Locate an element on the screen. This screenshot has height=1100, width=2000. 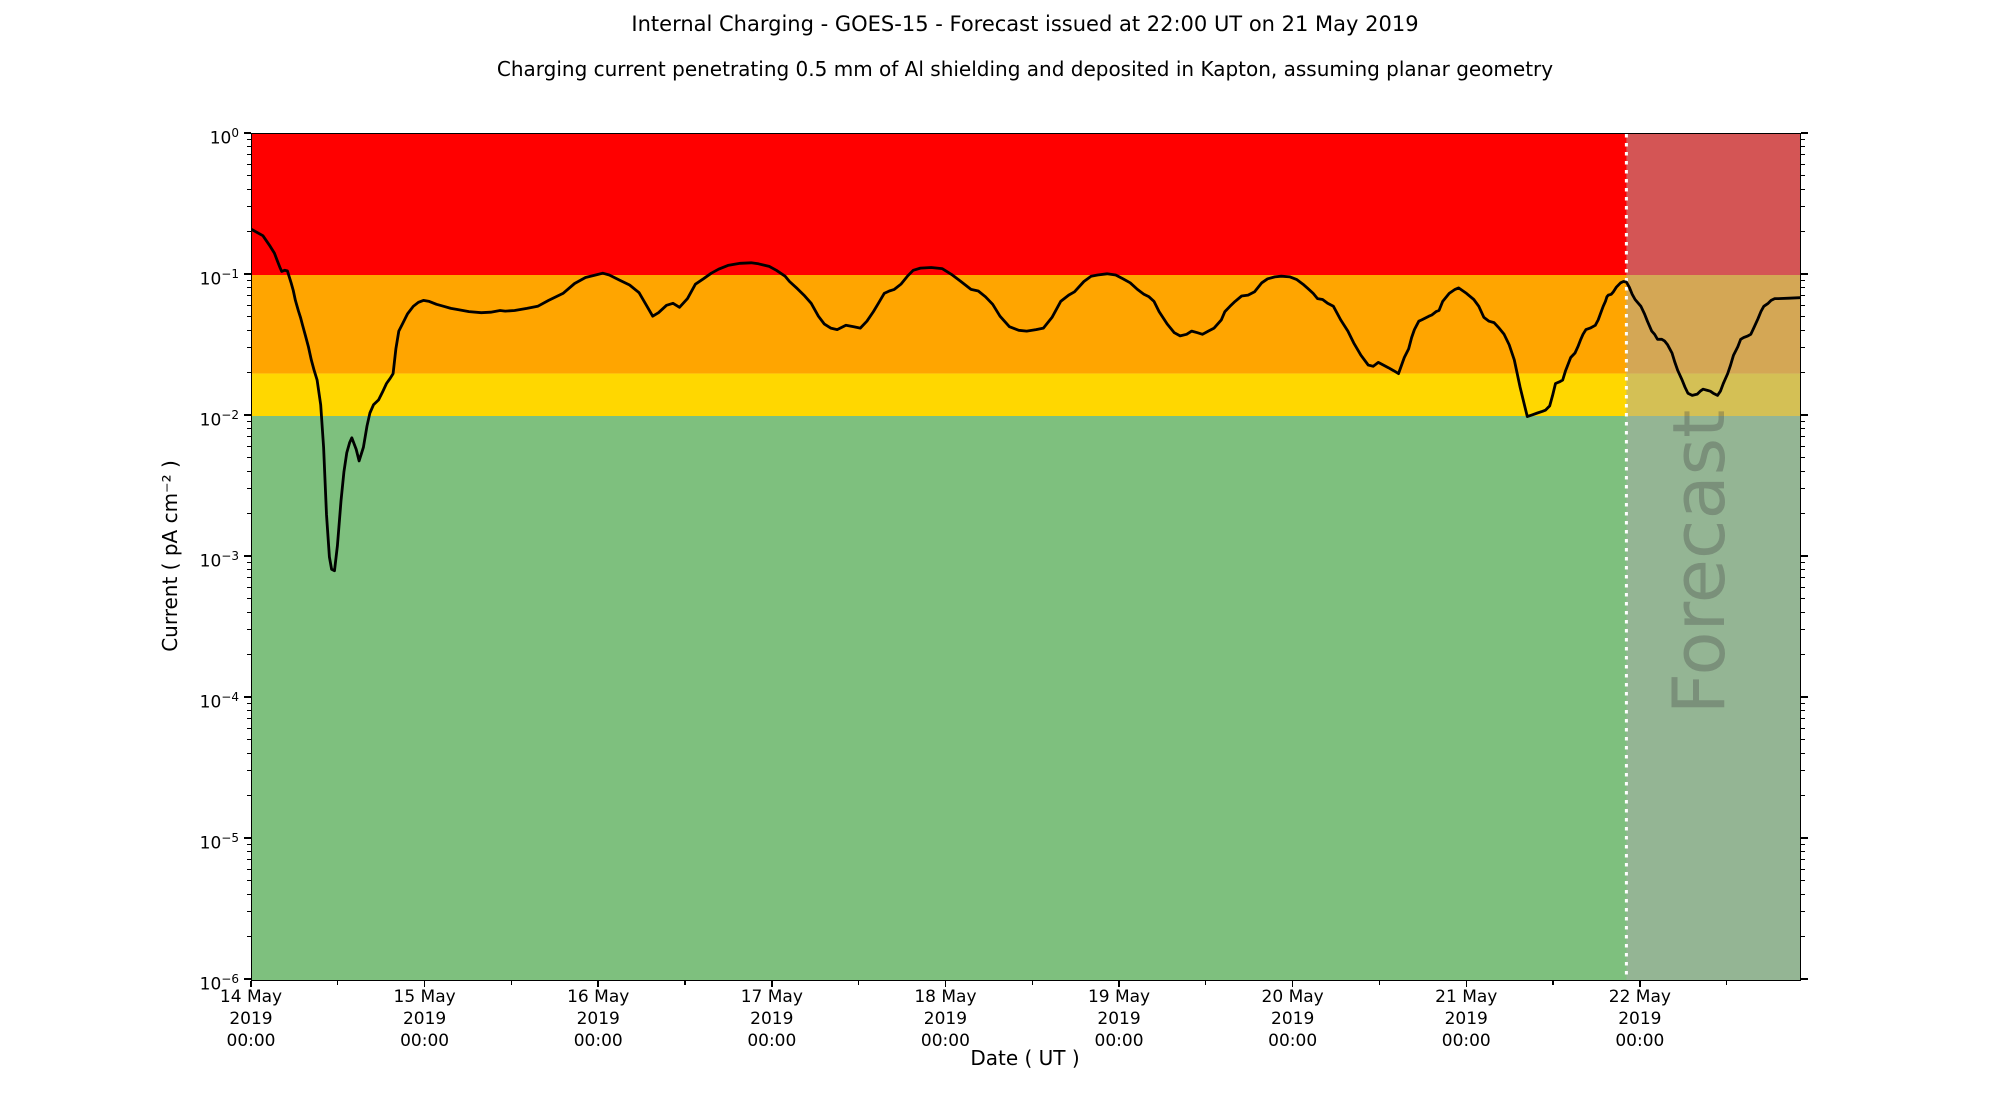
y-tick-exponent: −4 is located at coordinates (230, 697).